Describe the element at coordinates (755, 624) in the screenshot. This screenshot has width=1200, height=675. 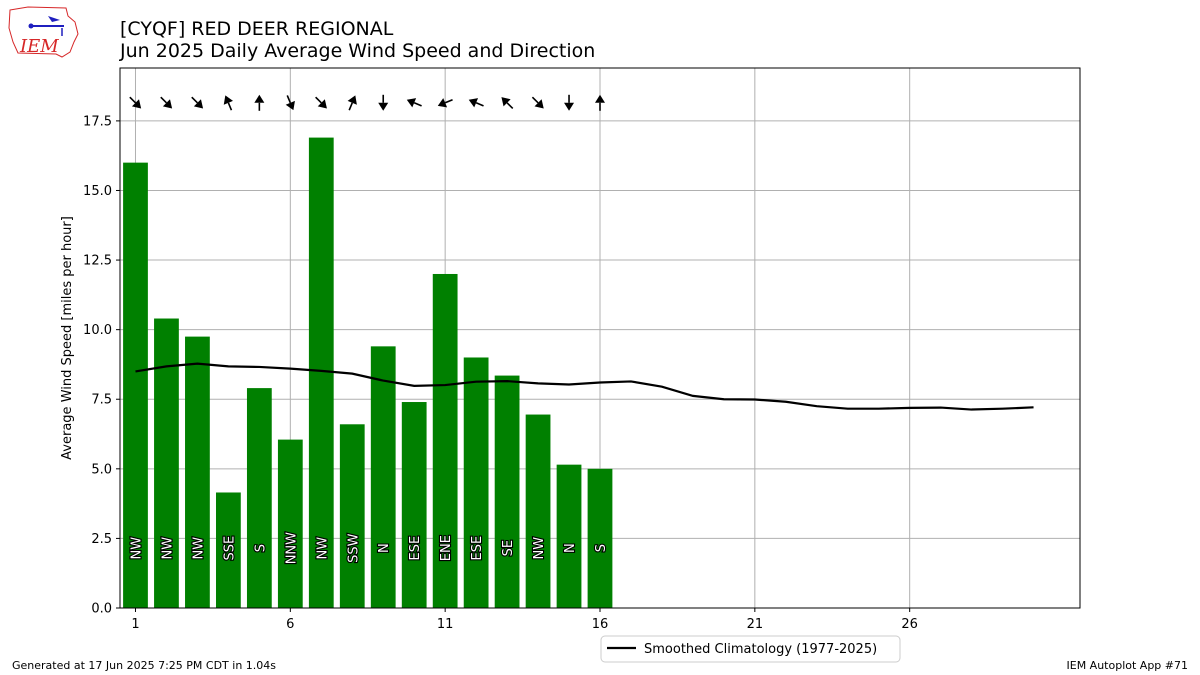
I see `x-tick-label: 21` at that location.